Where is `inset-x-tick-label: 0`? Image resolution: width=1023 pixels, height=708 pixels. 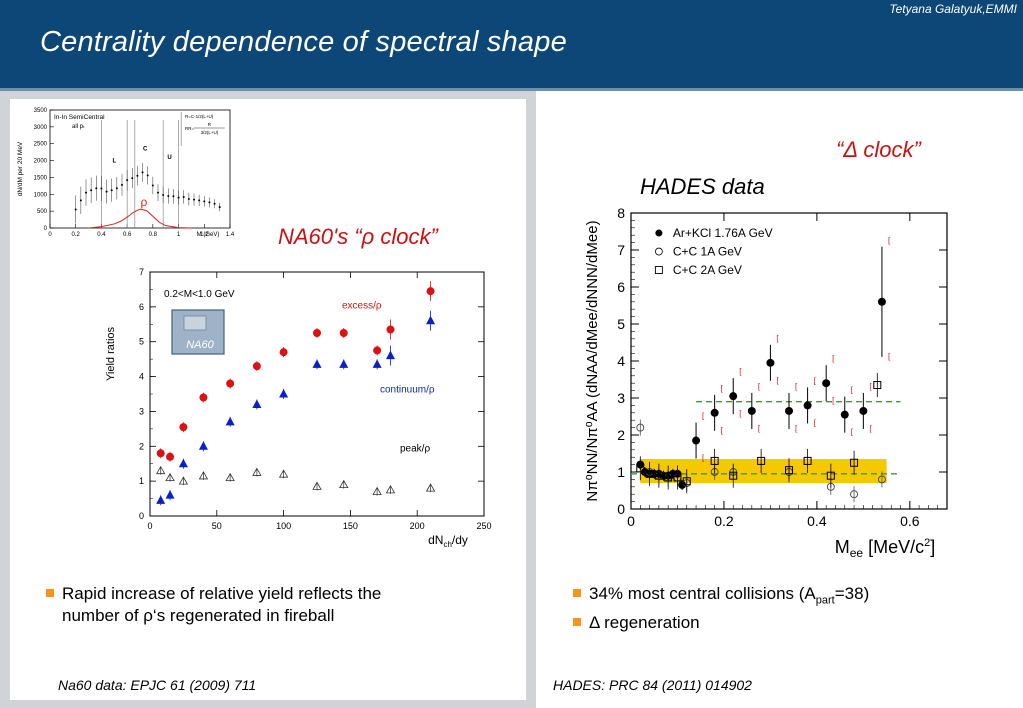 inset-x-tick-label: 0 is located at coordinates (50, 235).